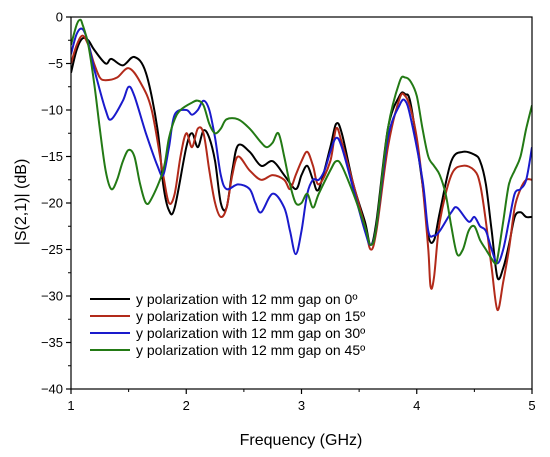  I want to click on x-ticks: 1 2 3 4 5, so click(301, 401).